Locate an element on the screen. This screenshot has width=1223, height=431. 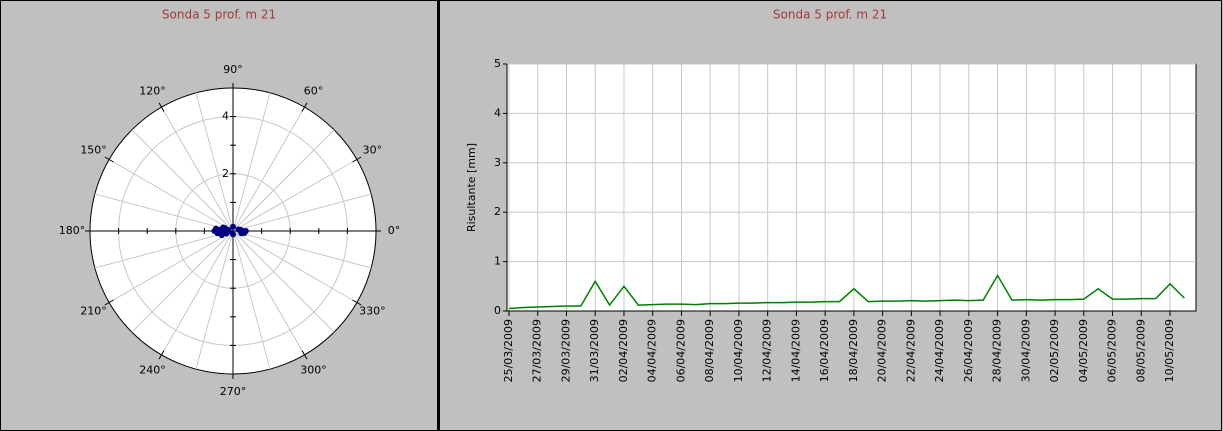
x-tick-label: 10/05/2009 is located at coordinates (1169, 350).